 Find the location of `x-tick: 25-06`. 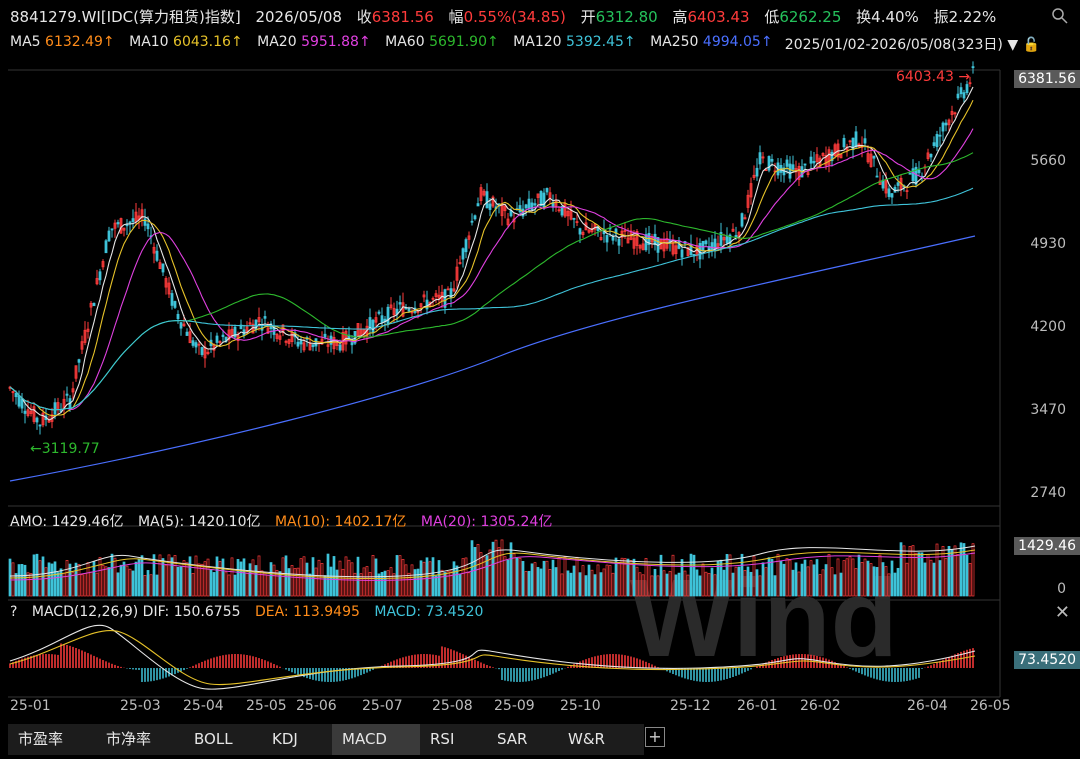

x-tick: 25-06 is located at coordinates (316, 706).